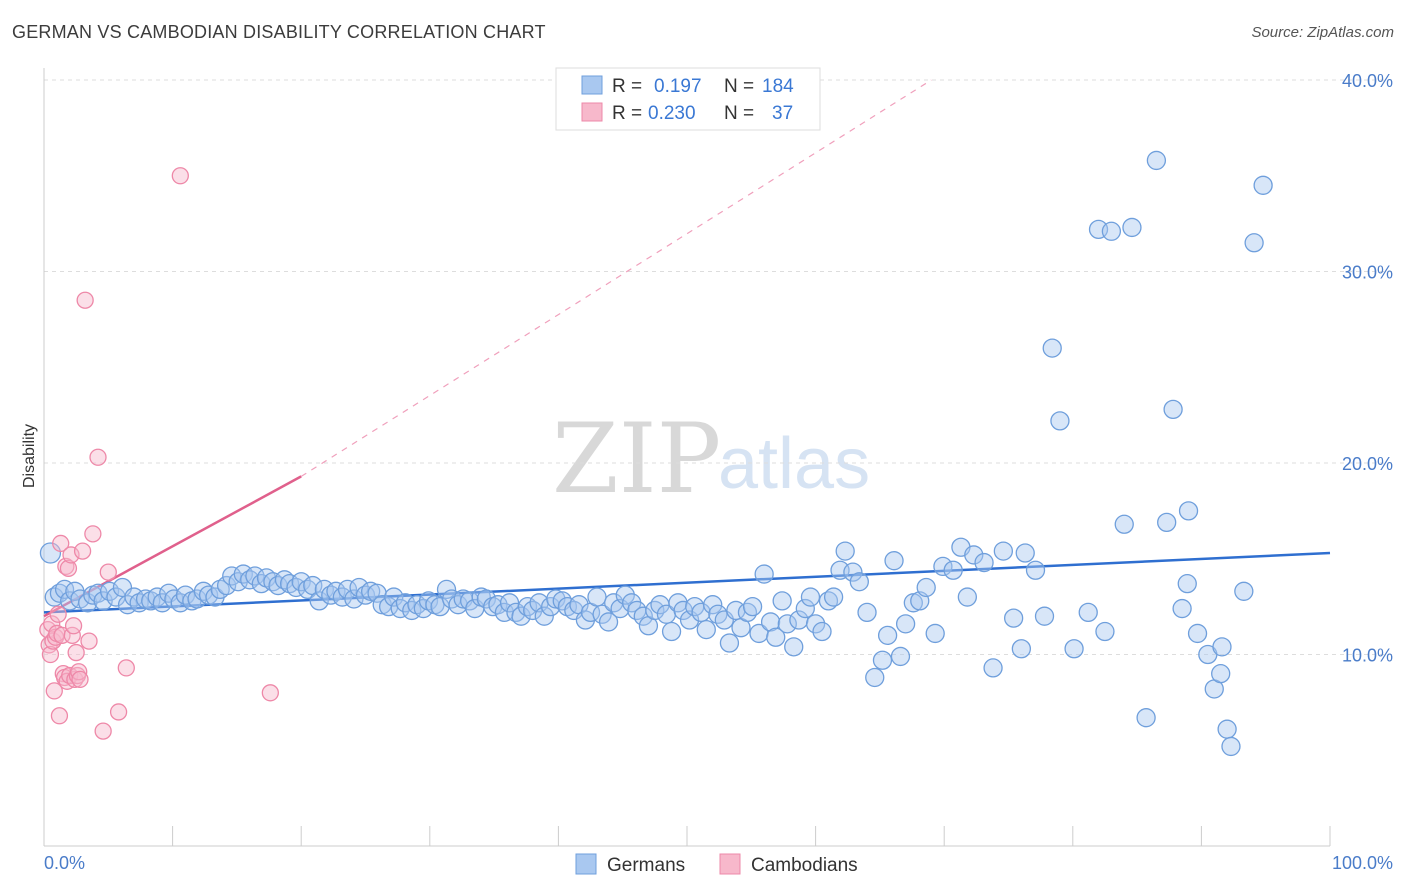 This screenshot has height=892, width=1406. What do you see at coordinates (1367, 273) in the screenshot?
I see `y-tick-label: 30.0%` at bounding box center [1367, 273].